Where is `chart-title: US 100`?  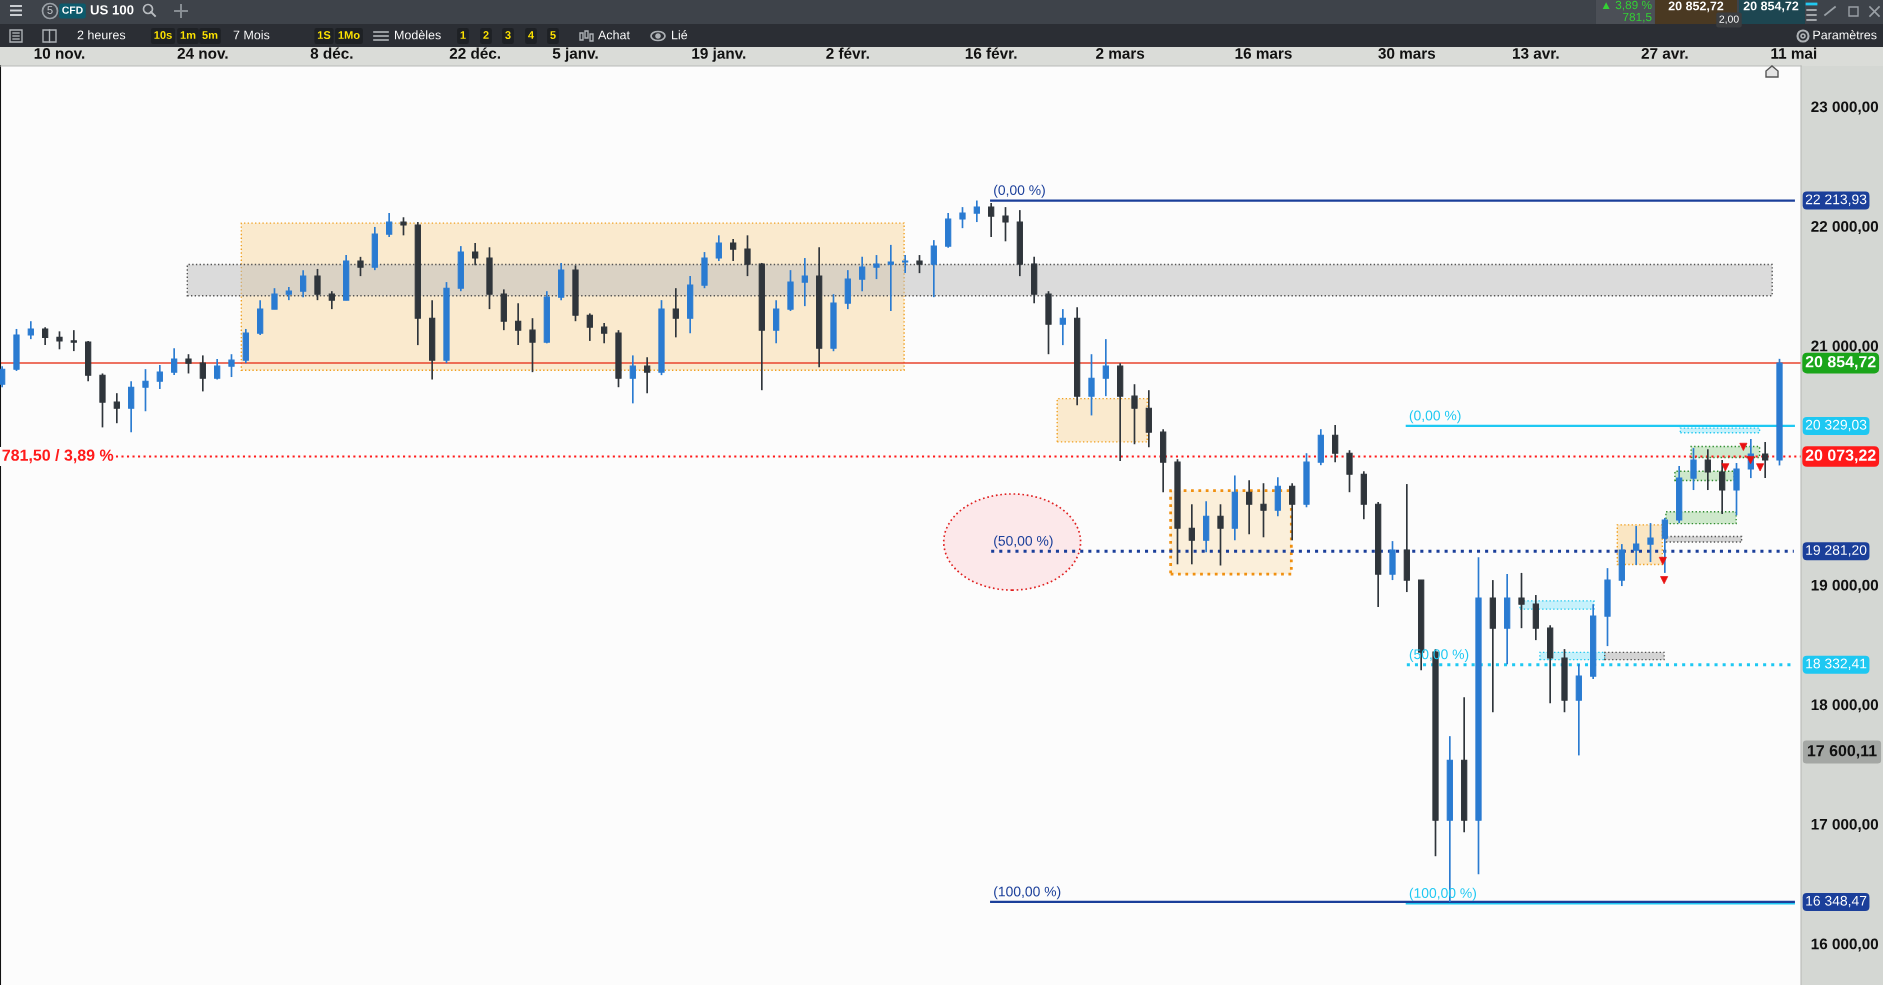 chart-title: US 100 is located at coordinates (112, 10).